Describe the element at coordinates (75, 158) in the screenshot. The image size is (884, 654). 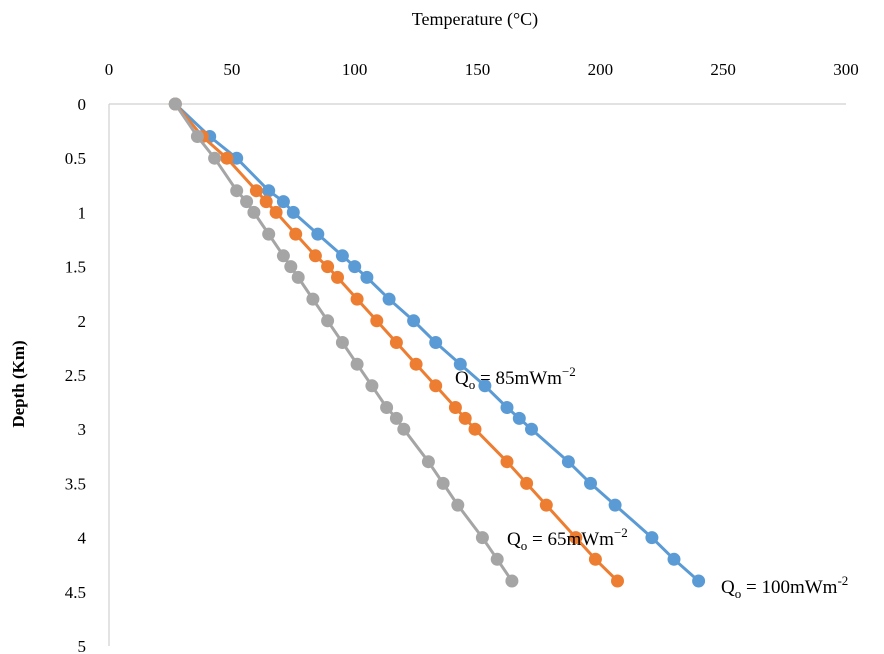
I see `y-tick-label: 0.5` at that location.